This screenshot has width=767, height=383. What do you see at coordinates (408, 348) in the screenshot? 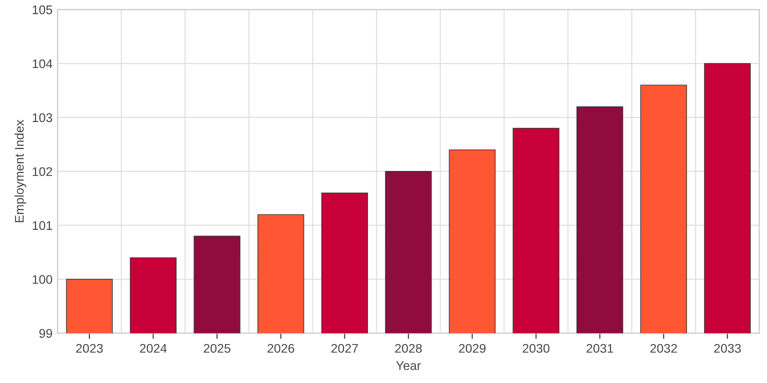
I see `x-tick-label: 2028` at bounding box center [408, 348].